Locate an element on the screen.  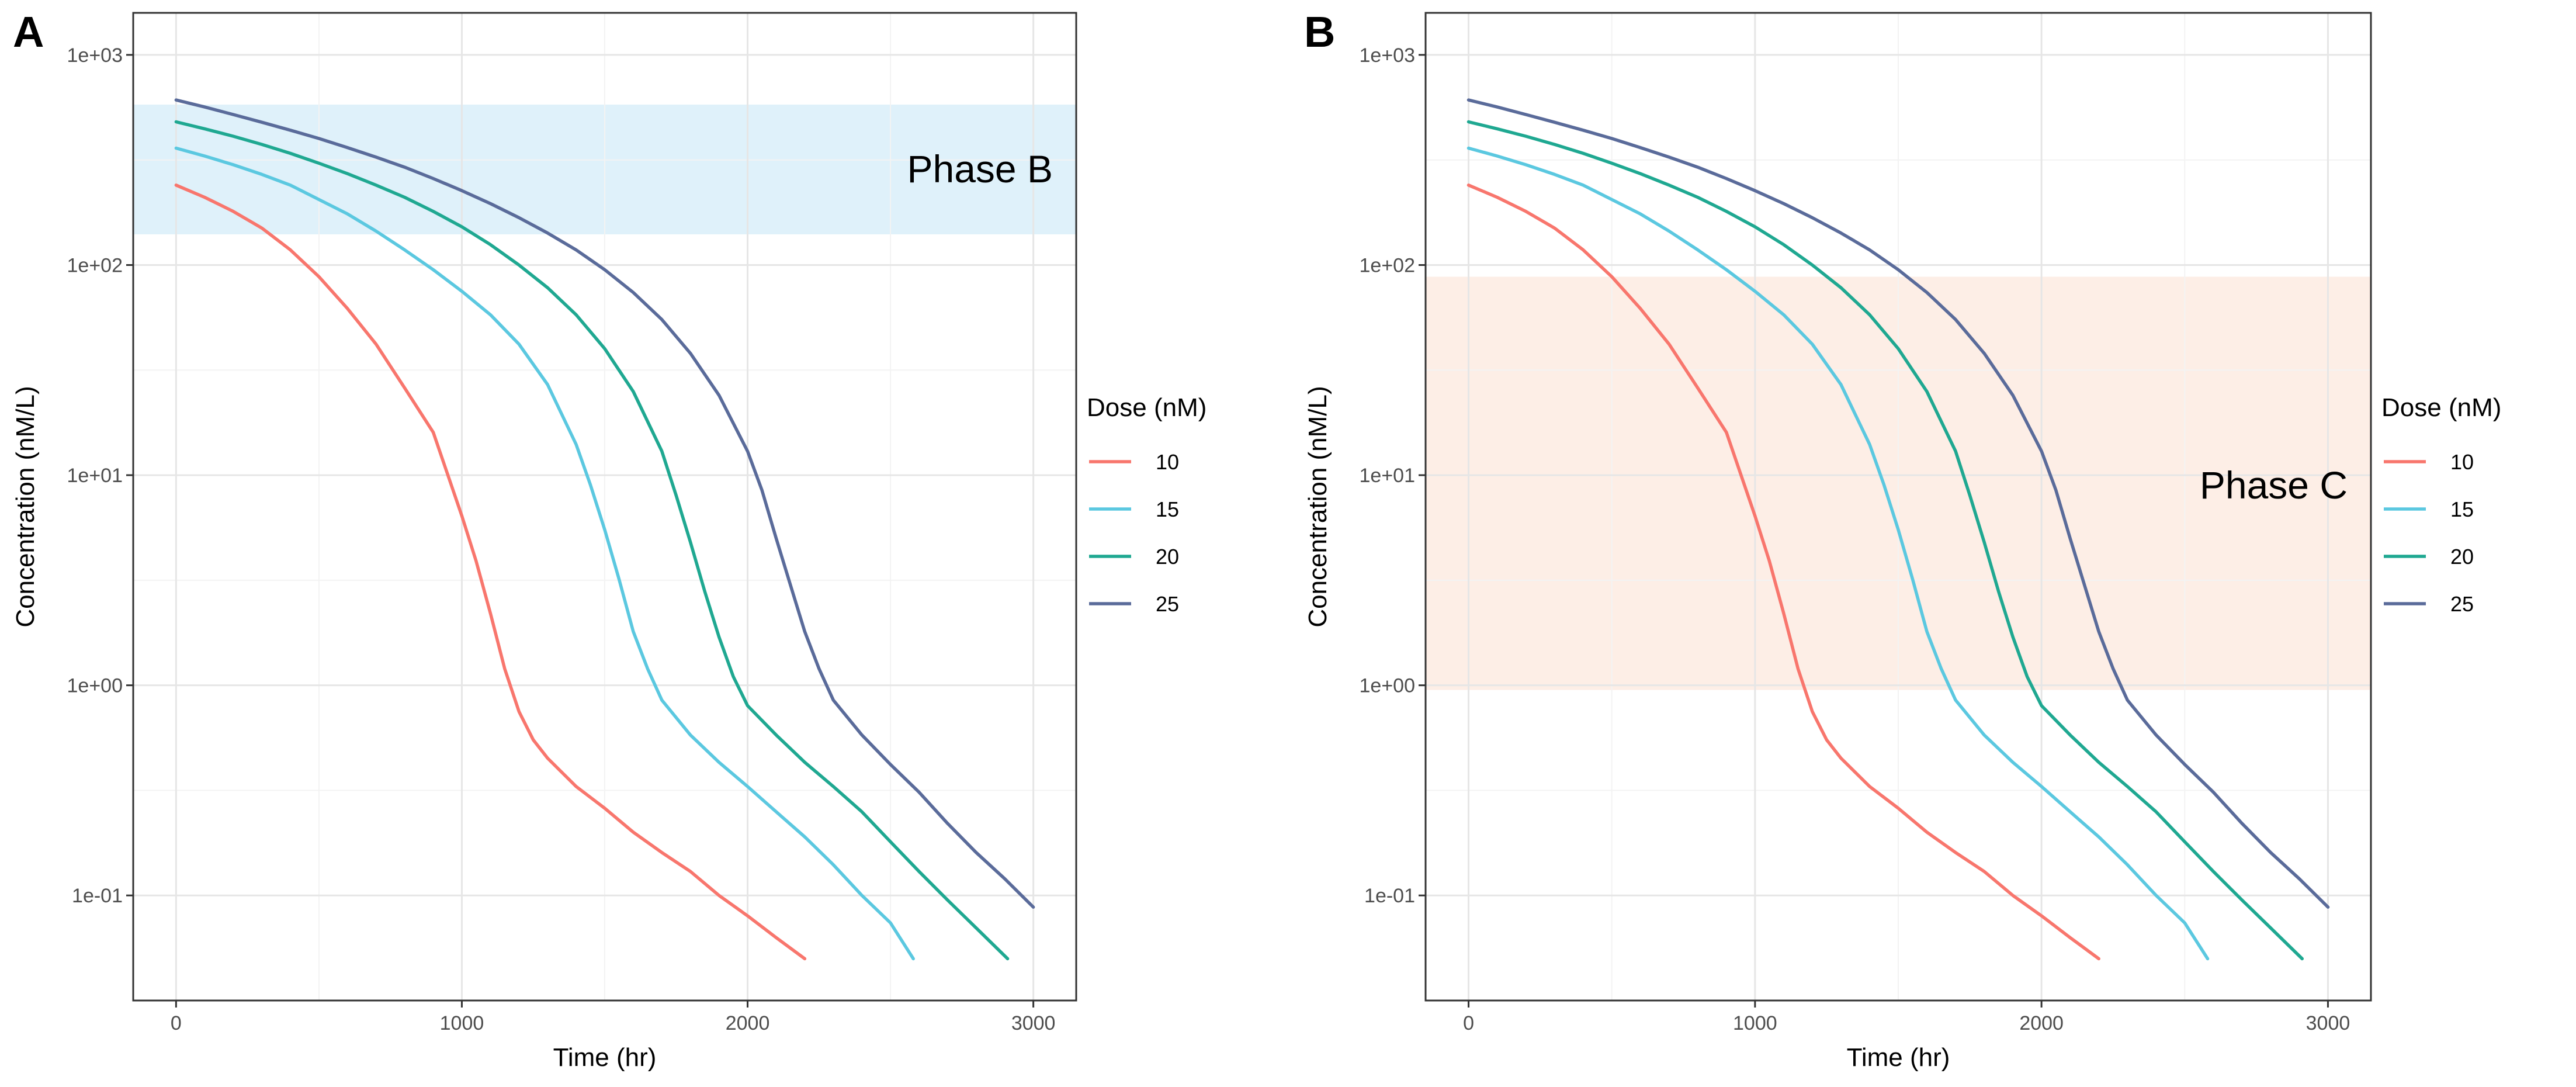
legend-b: Dose (nM) 10 15 20 25 is located at coordinates (2441, 504).